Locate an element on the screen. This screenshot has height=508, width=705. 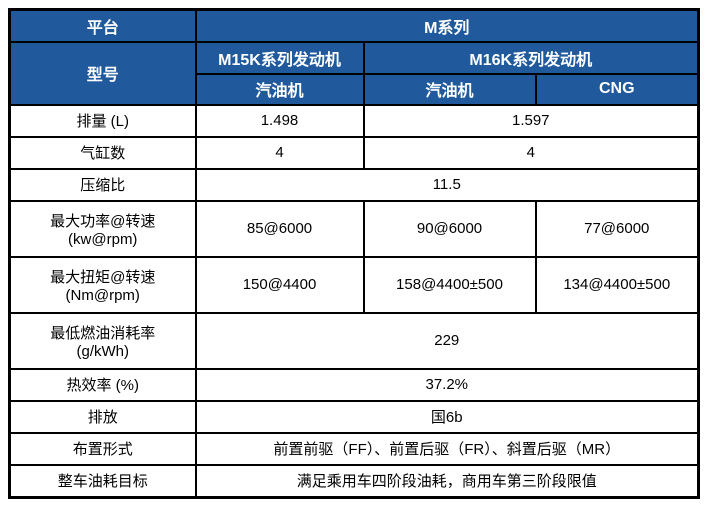
cell-m16k-cng-type: CNG is located at coordinates (617, 89).